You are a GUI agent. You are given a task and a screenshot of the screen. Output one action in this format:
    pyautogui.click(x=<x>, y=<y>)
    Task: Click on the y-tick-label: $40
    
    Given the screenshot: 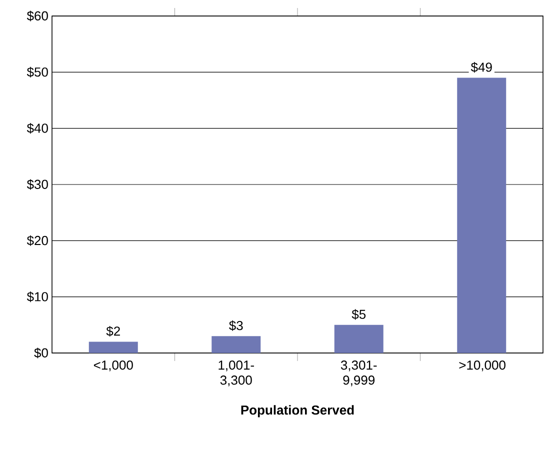 What is the action you would take?
    pyautogui.click(x=37, y=128)
    